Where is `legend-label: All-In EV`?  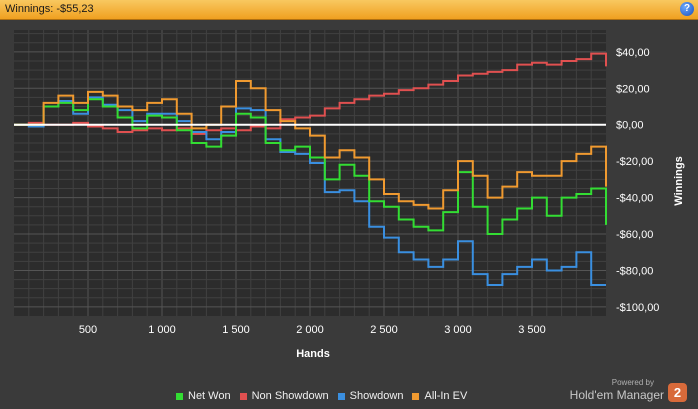
legend-label: All-In EV is located at coordinates (446, 396).